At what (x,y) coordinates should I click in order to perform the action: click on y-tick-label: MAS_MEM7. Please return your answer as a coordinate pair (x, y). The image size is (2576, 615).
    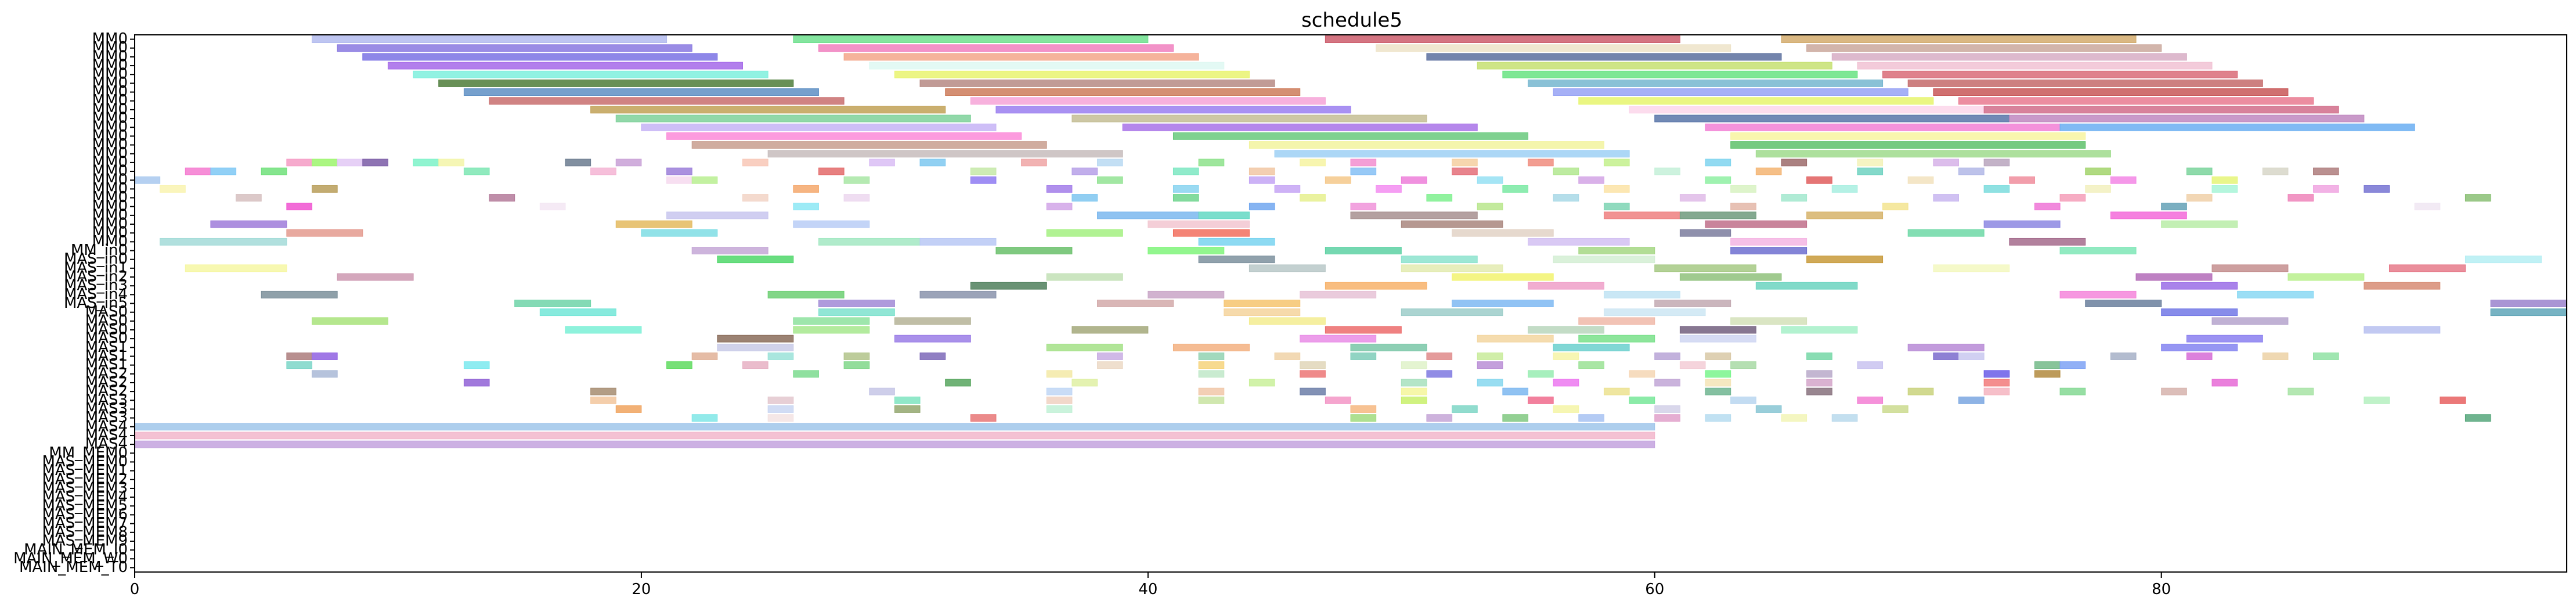
    Looking at the image, I should click on (85, 523).